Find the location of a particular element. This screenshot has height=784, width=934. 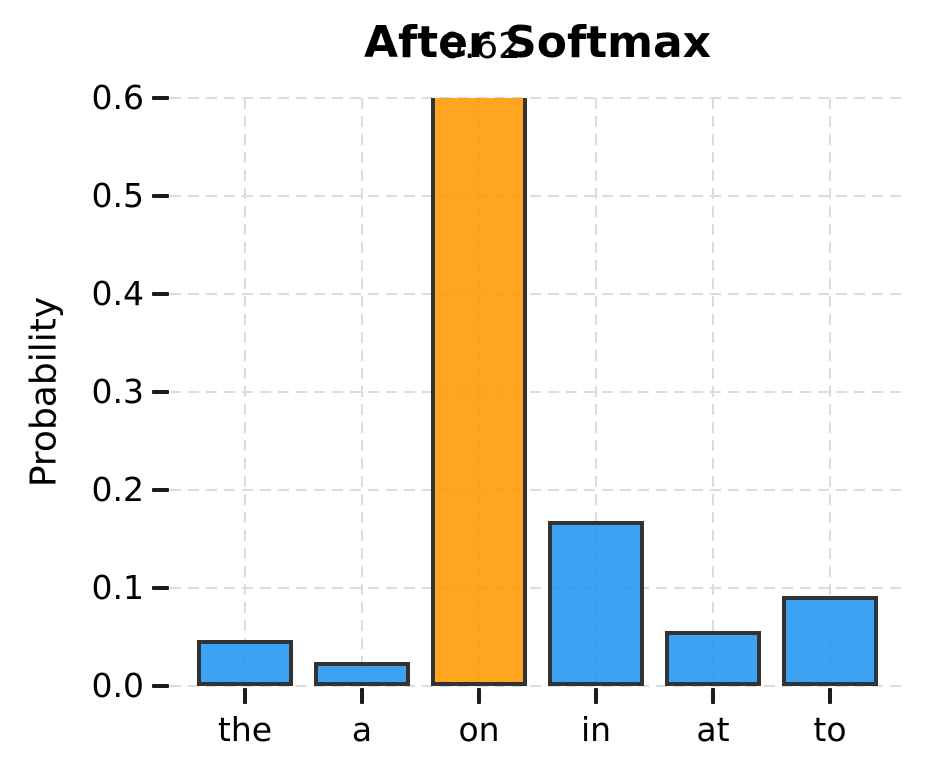

highlight-bar-value-label: 0.62 is located at coordinates (481, 46).